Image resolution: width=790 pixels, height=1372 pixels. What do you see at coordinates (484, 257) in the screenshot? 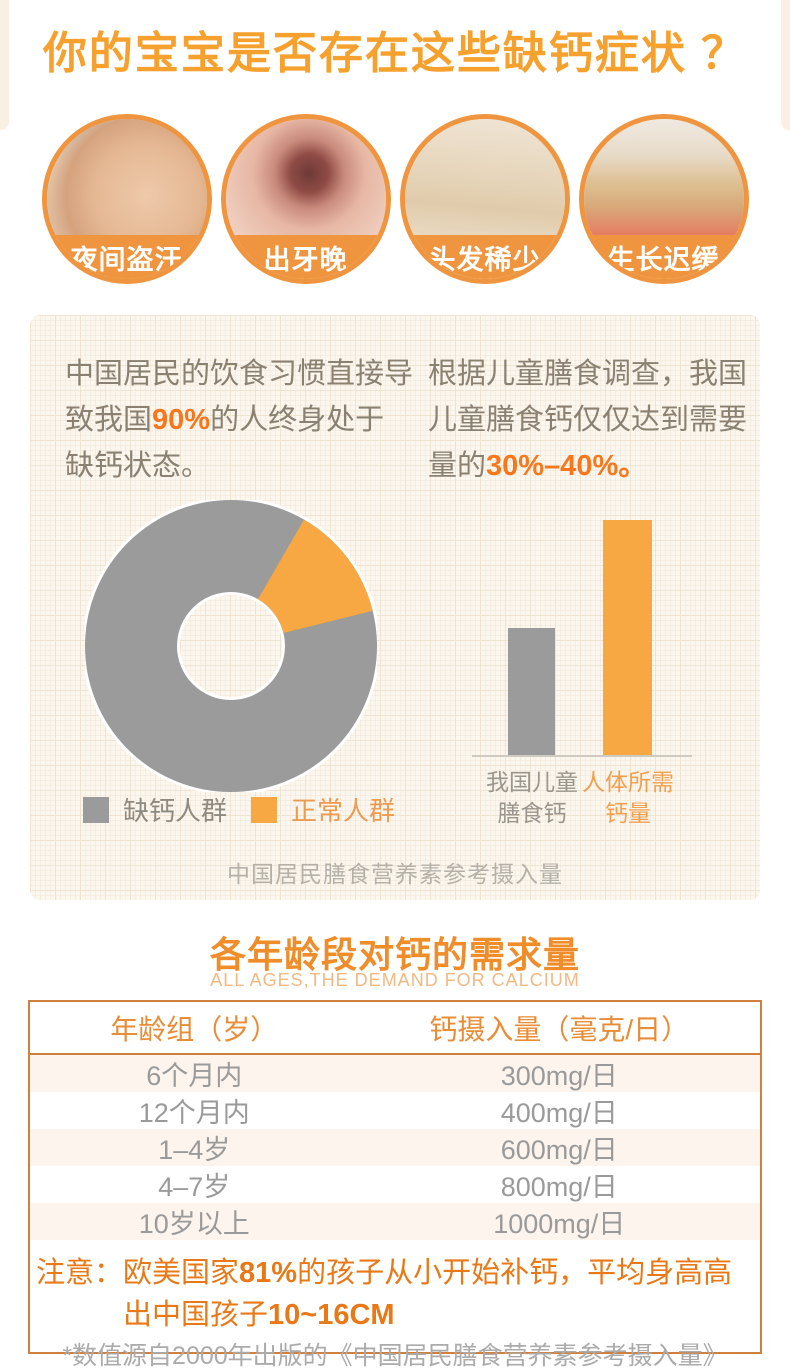
I see `symptom-label: 头发稀少` at bounding box center [484, 257].